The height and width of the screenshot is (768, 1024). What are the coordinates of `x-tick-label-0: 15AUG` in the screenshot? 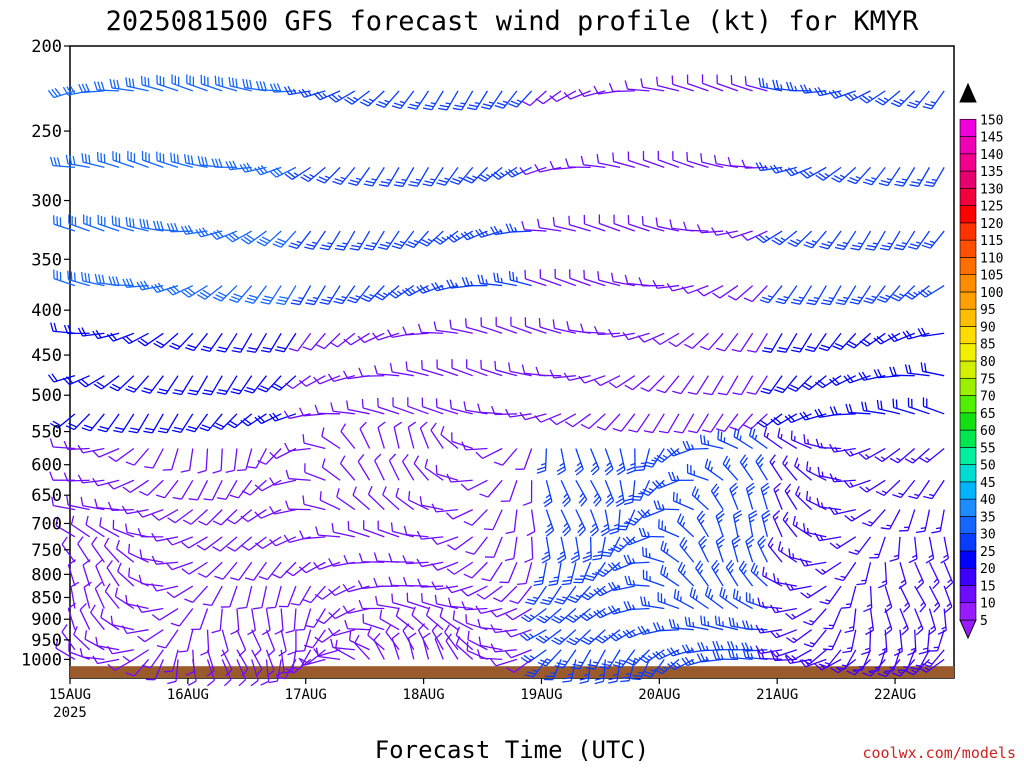 It's located at (70, 695).